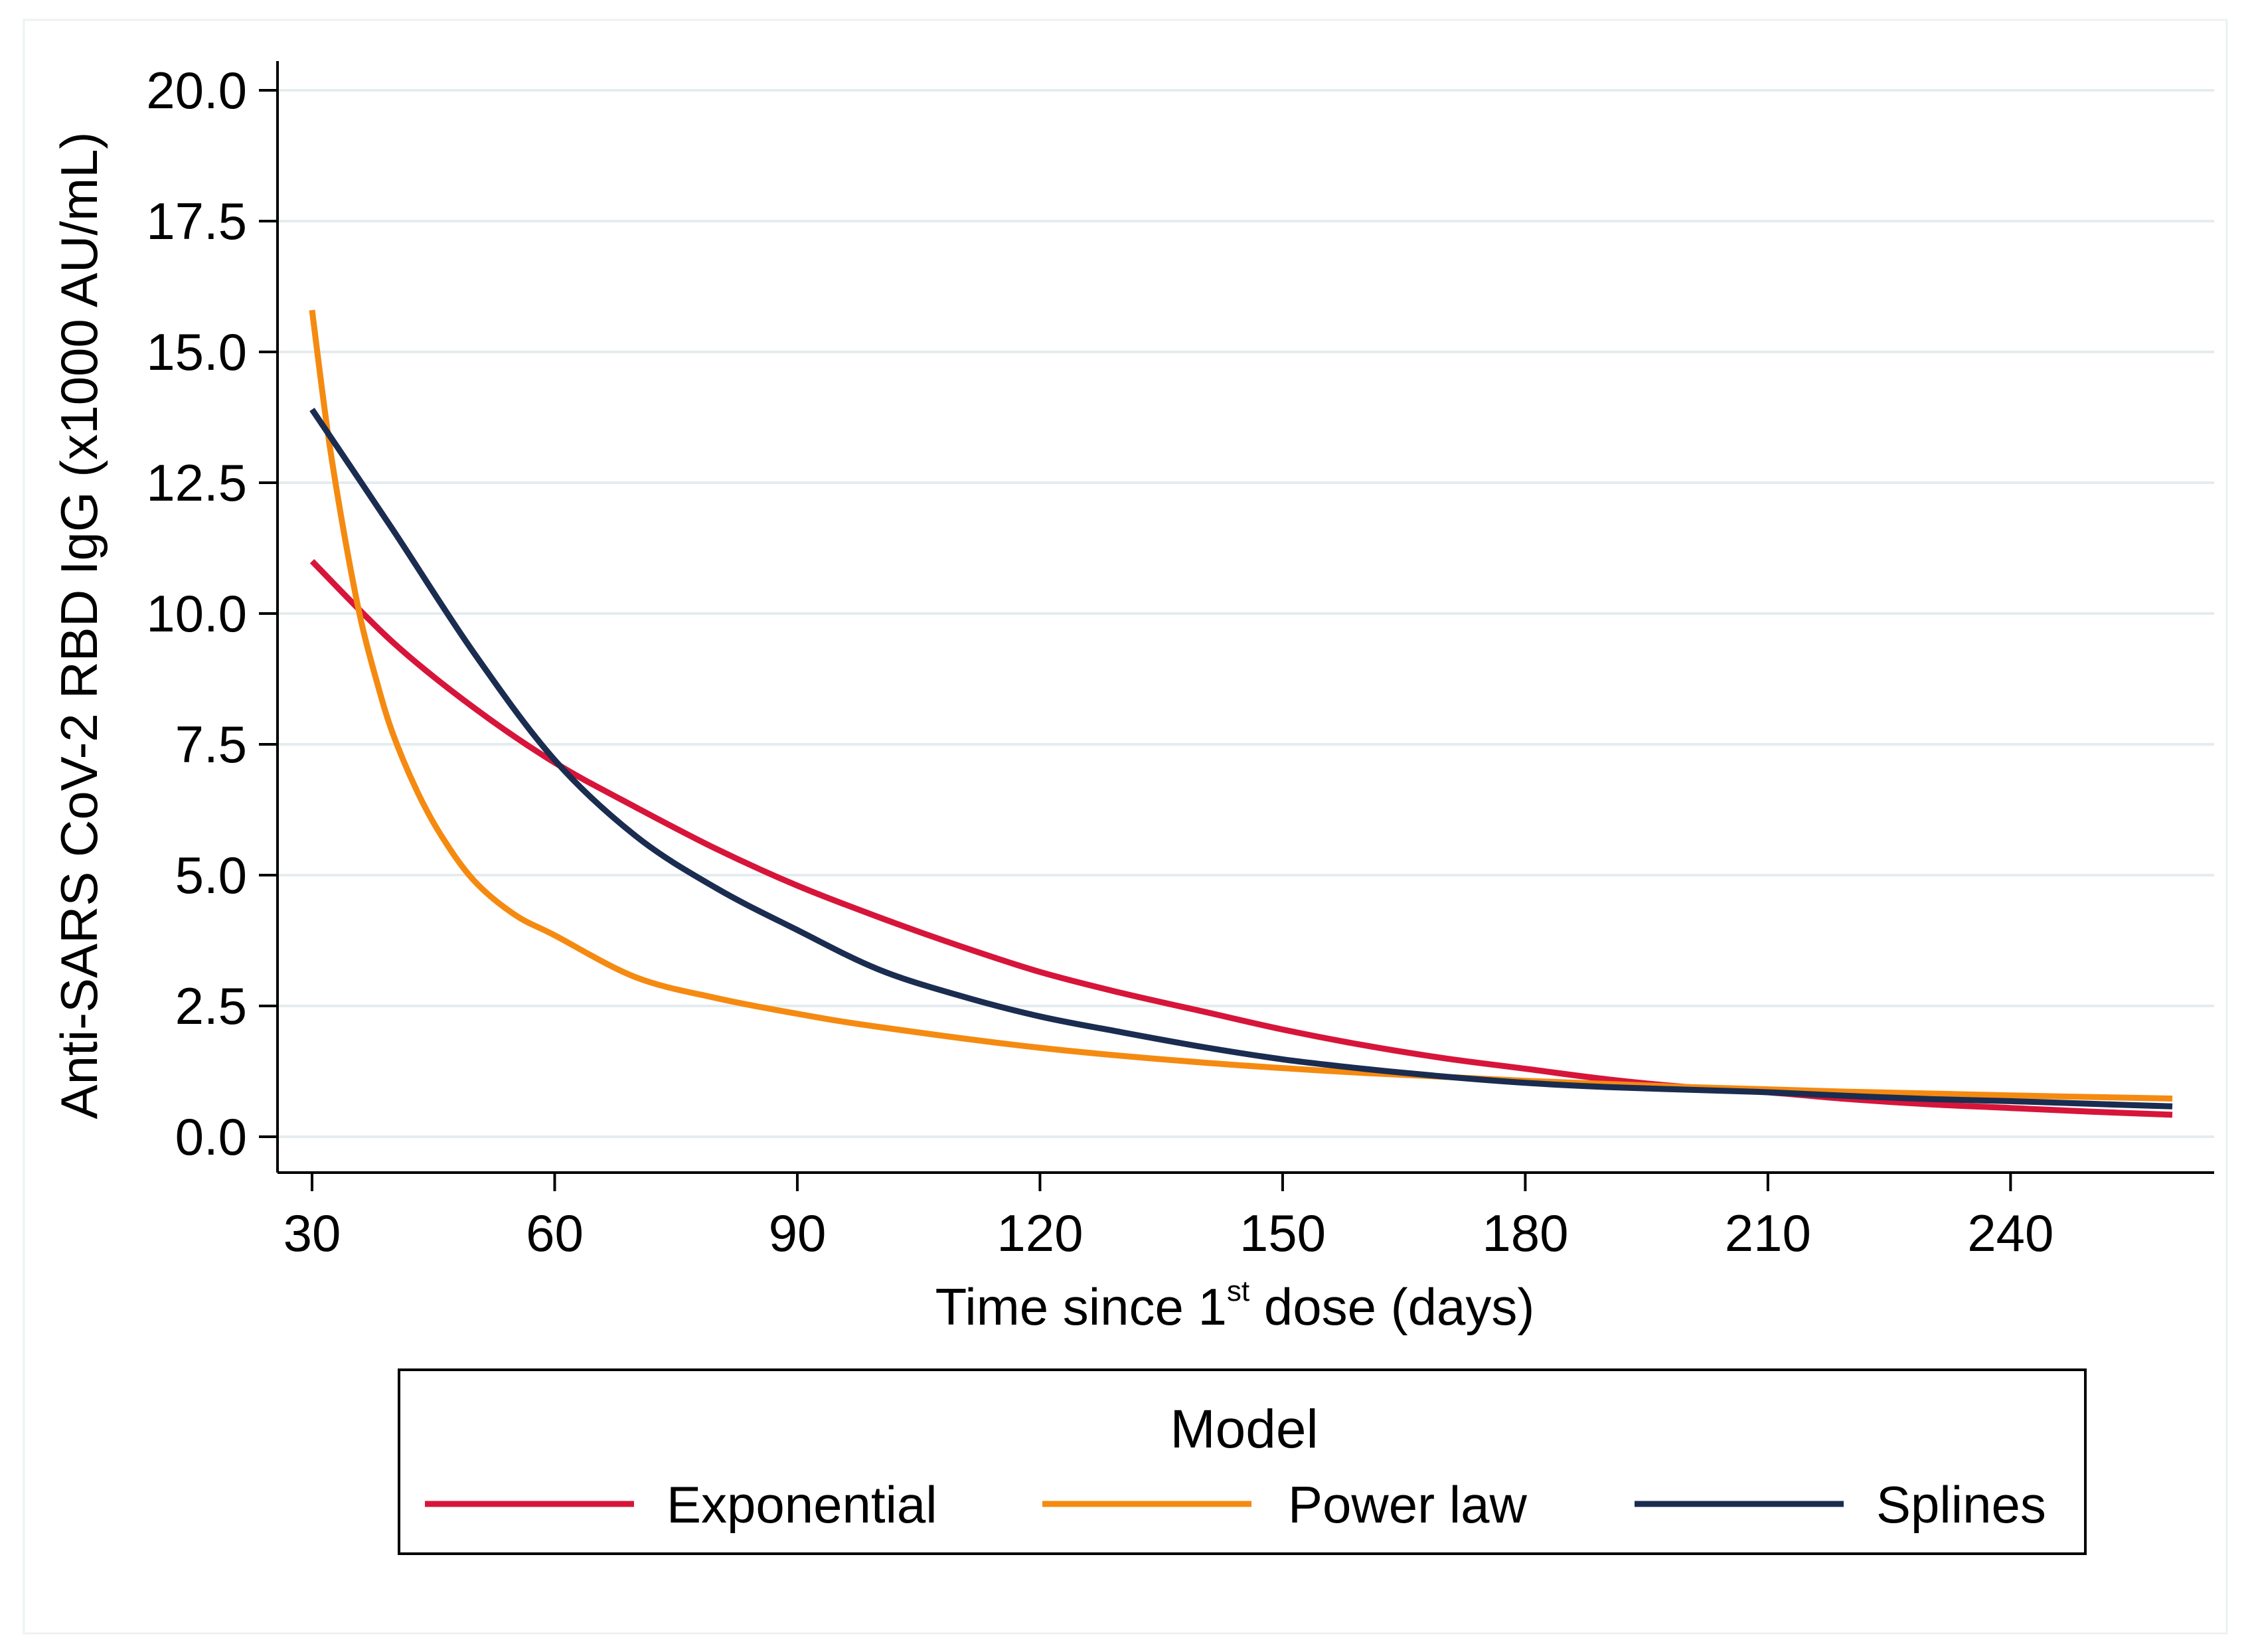 The image size is (2250, 1652). Describe the element at coordinates (1768, 1233) in the screenshot. I see `x-tick-label: 210` at that location.